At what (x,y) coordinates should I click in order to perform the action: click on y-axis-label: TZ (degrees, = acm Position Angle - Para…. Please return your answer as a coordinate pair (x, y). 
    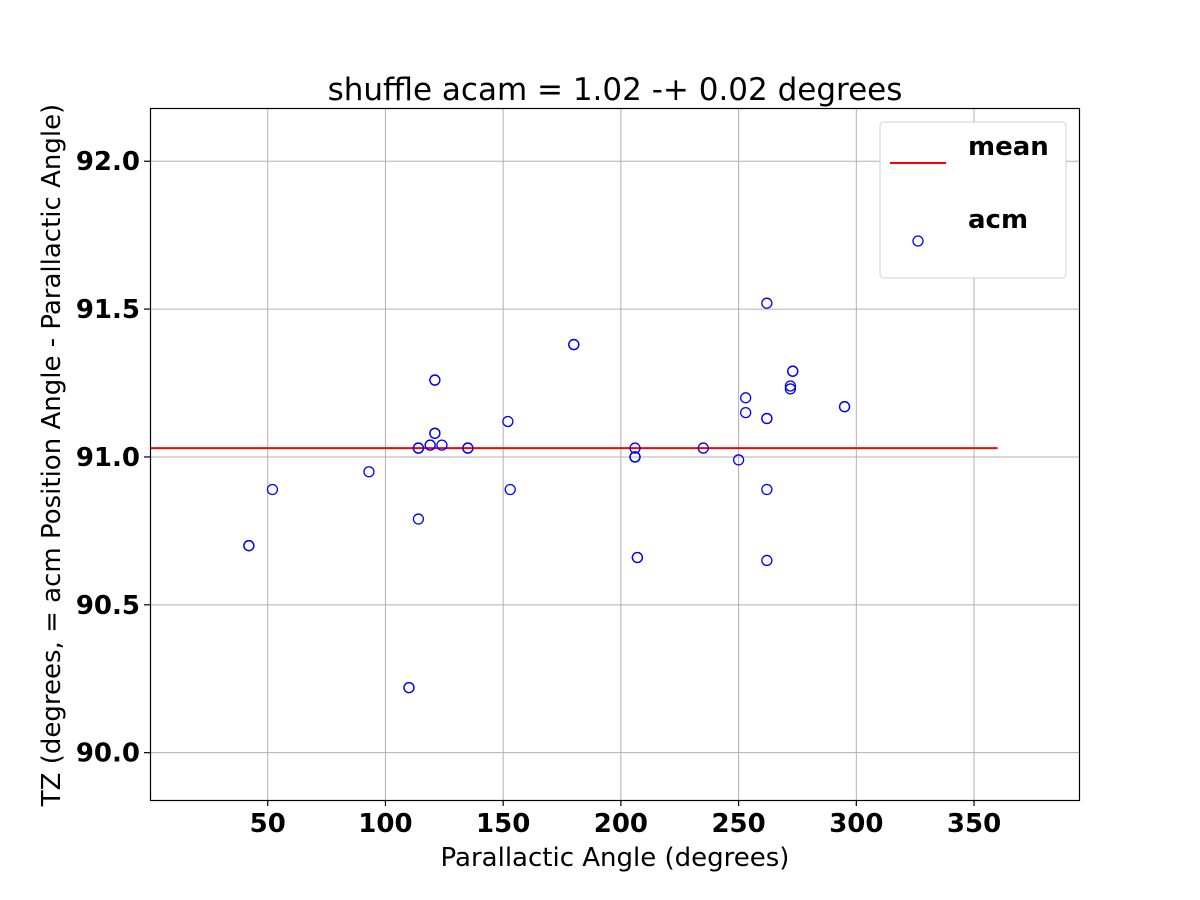
    Looking at the image, I should click on (52, 455).